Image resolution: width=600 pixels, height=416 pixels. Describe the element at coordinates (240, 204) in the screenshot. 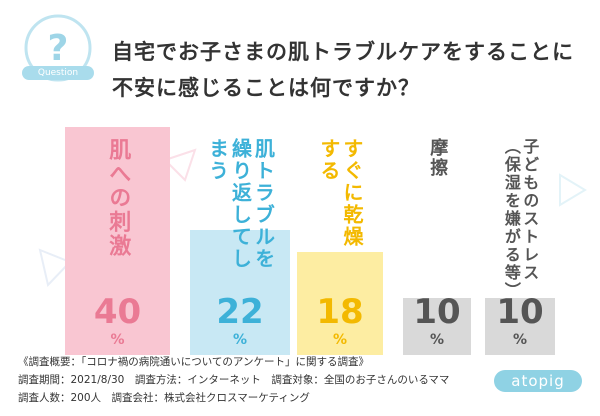

I see `category-label: 肌トラブルを繰り返してしまう` at that location.